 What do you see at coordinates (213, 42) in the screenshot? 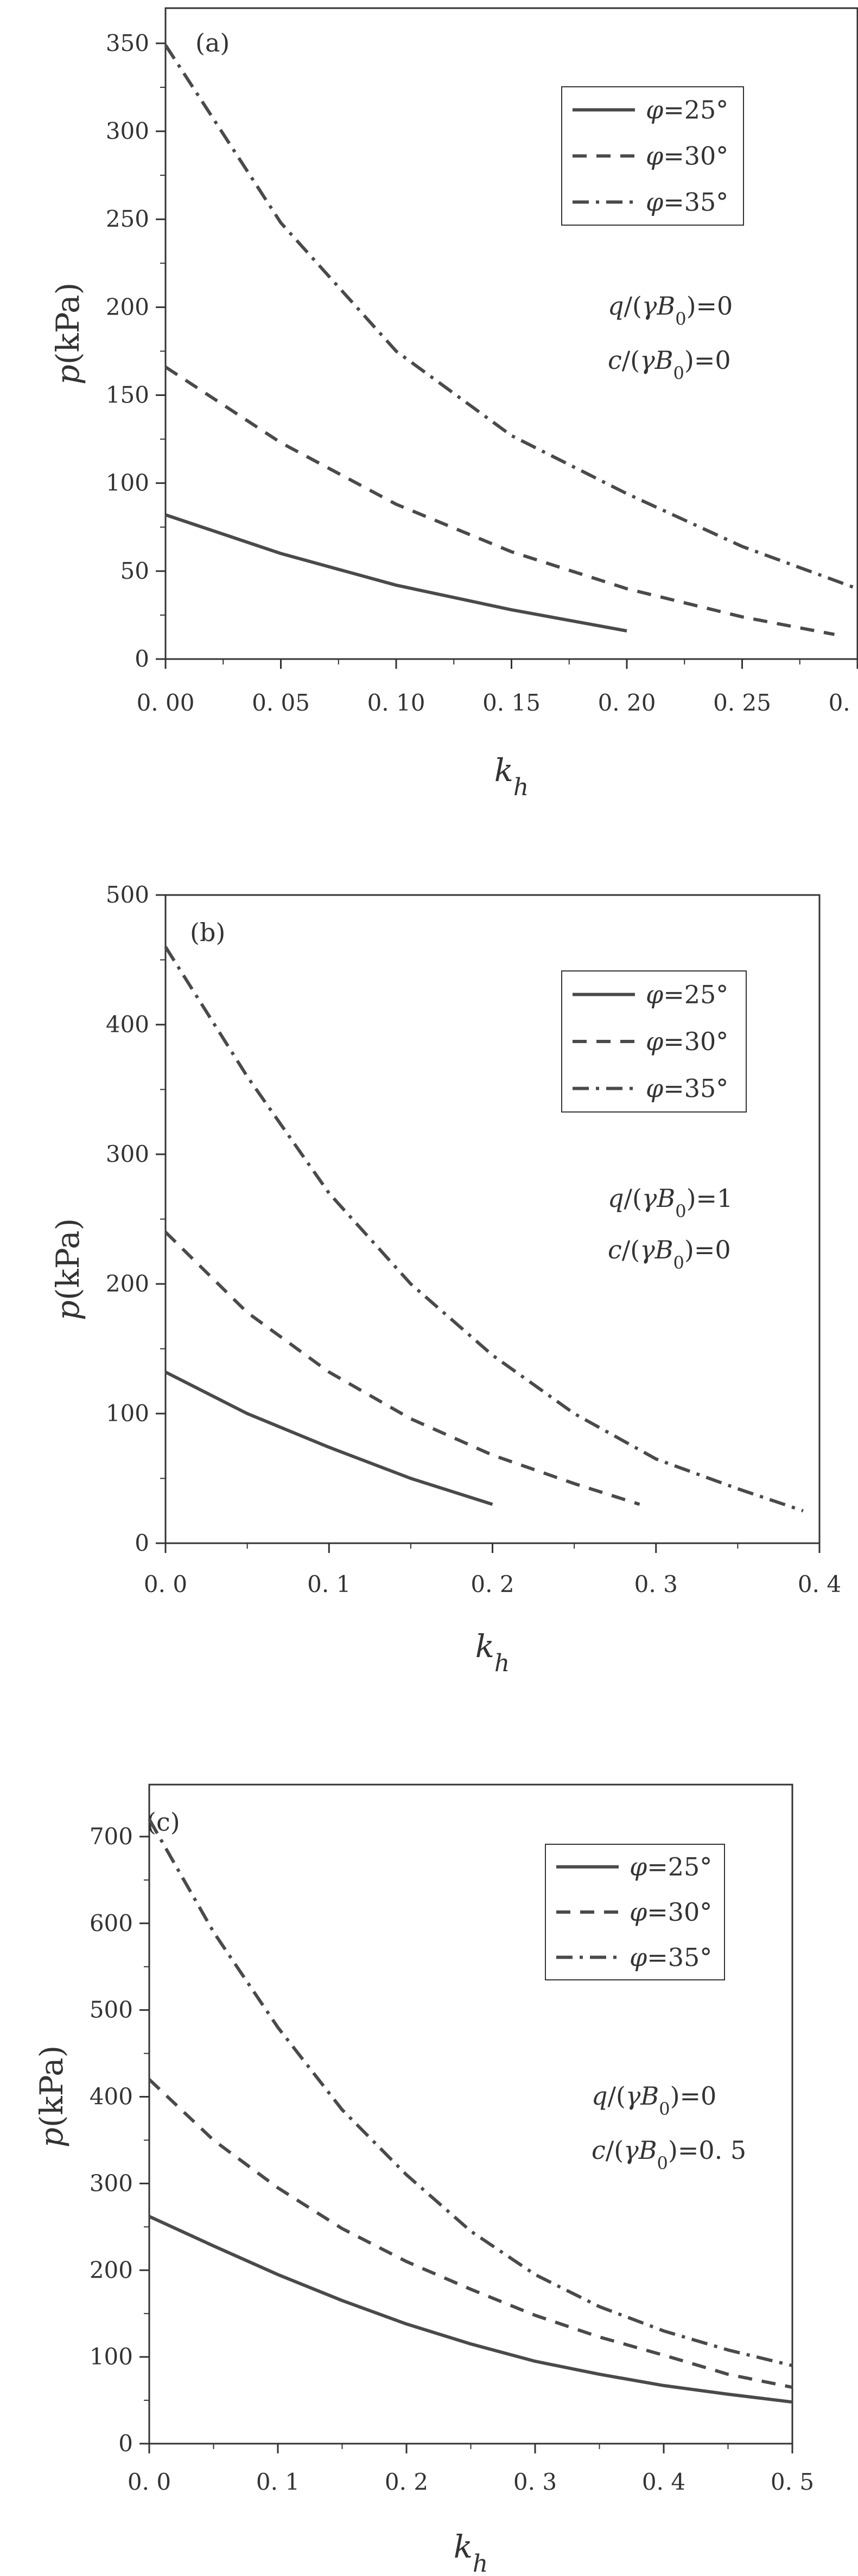
I see `panel-label: (a)` at bounding box center [213, 42].